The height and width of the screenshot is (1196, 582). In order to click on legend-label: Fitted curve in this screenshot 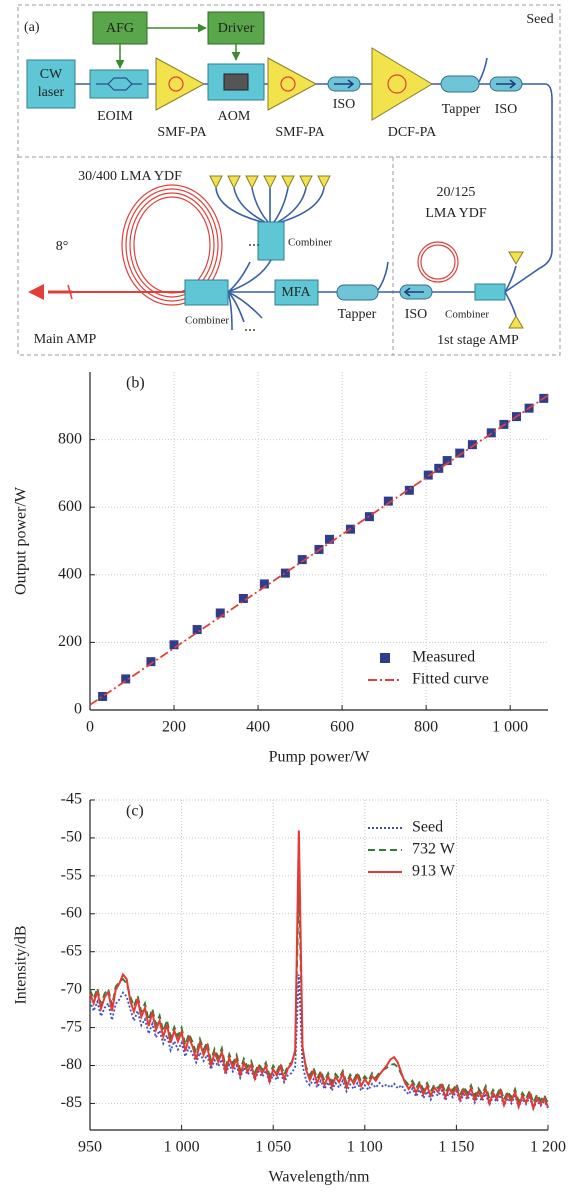, I will do `click(450, 679)`.